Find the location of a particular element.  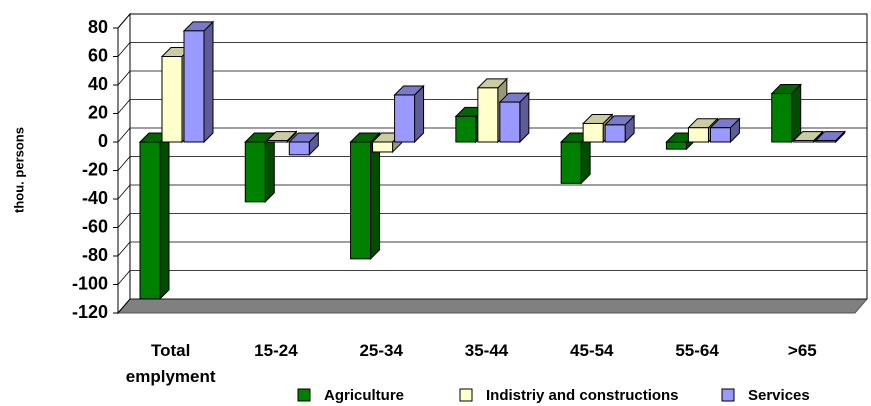

x-tick-label: 15-24 is located at coordinates (276, 350).